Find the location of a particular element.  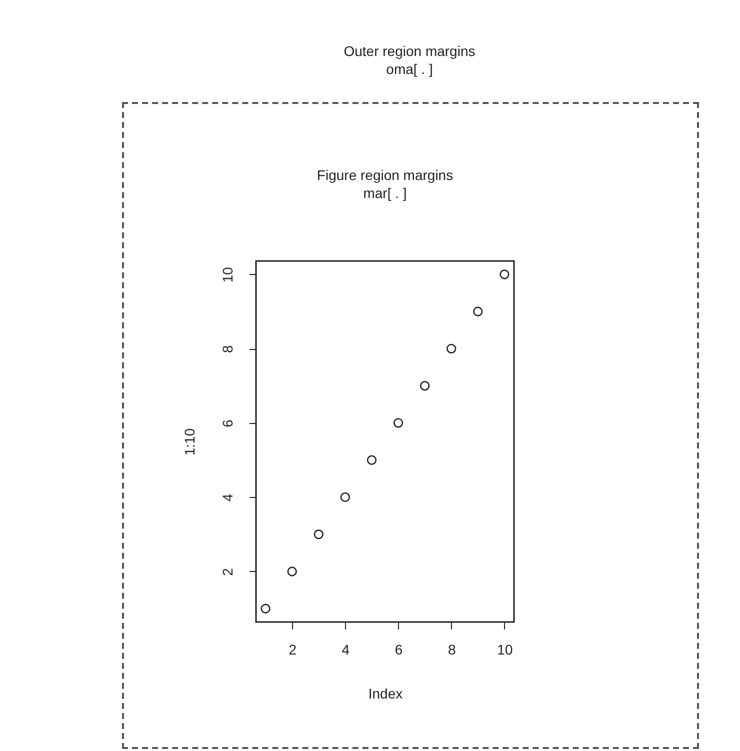

y-tick-label: 6 is located at coordinates (228, 423).